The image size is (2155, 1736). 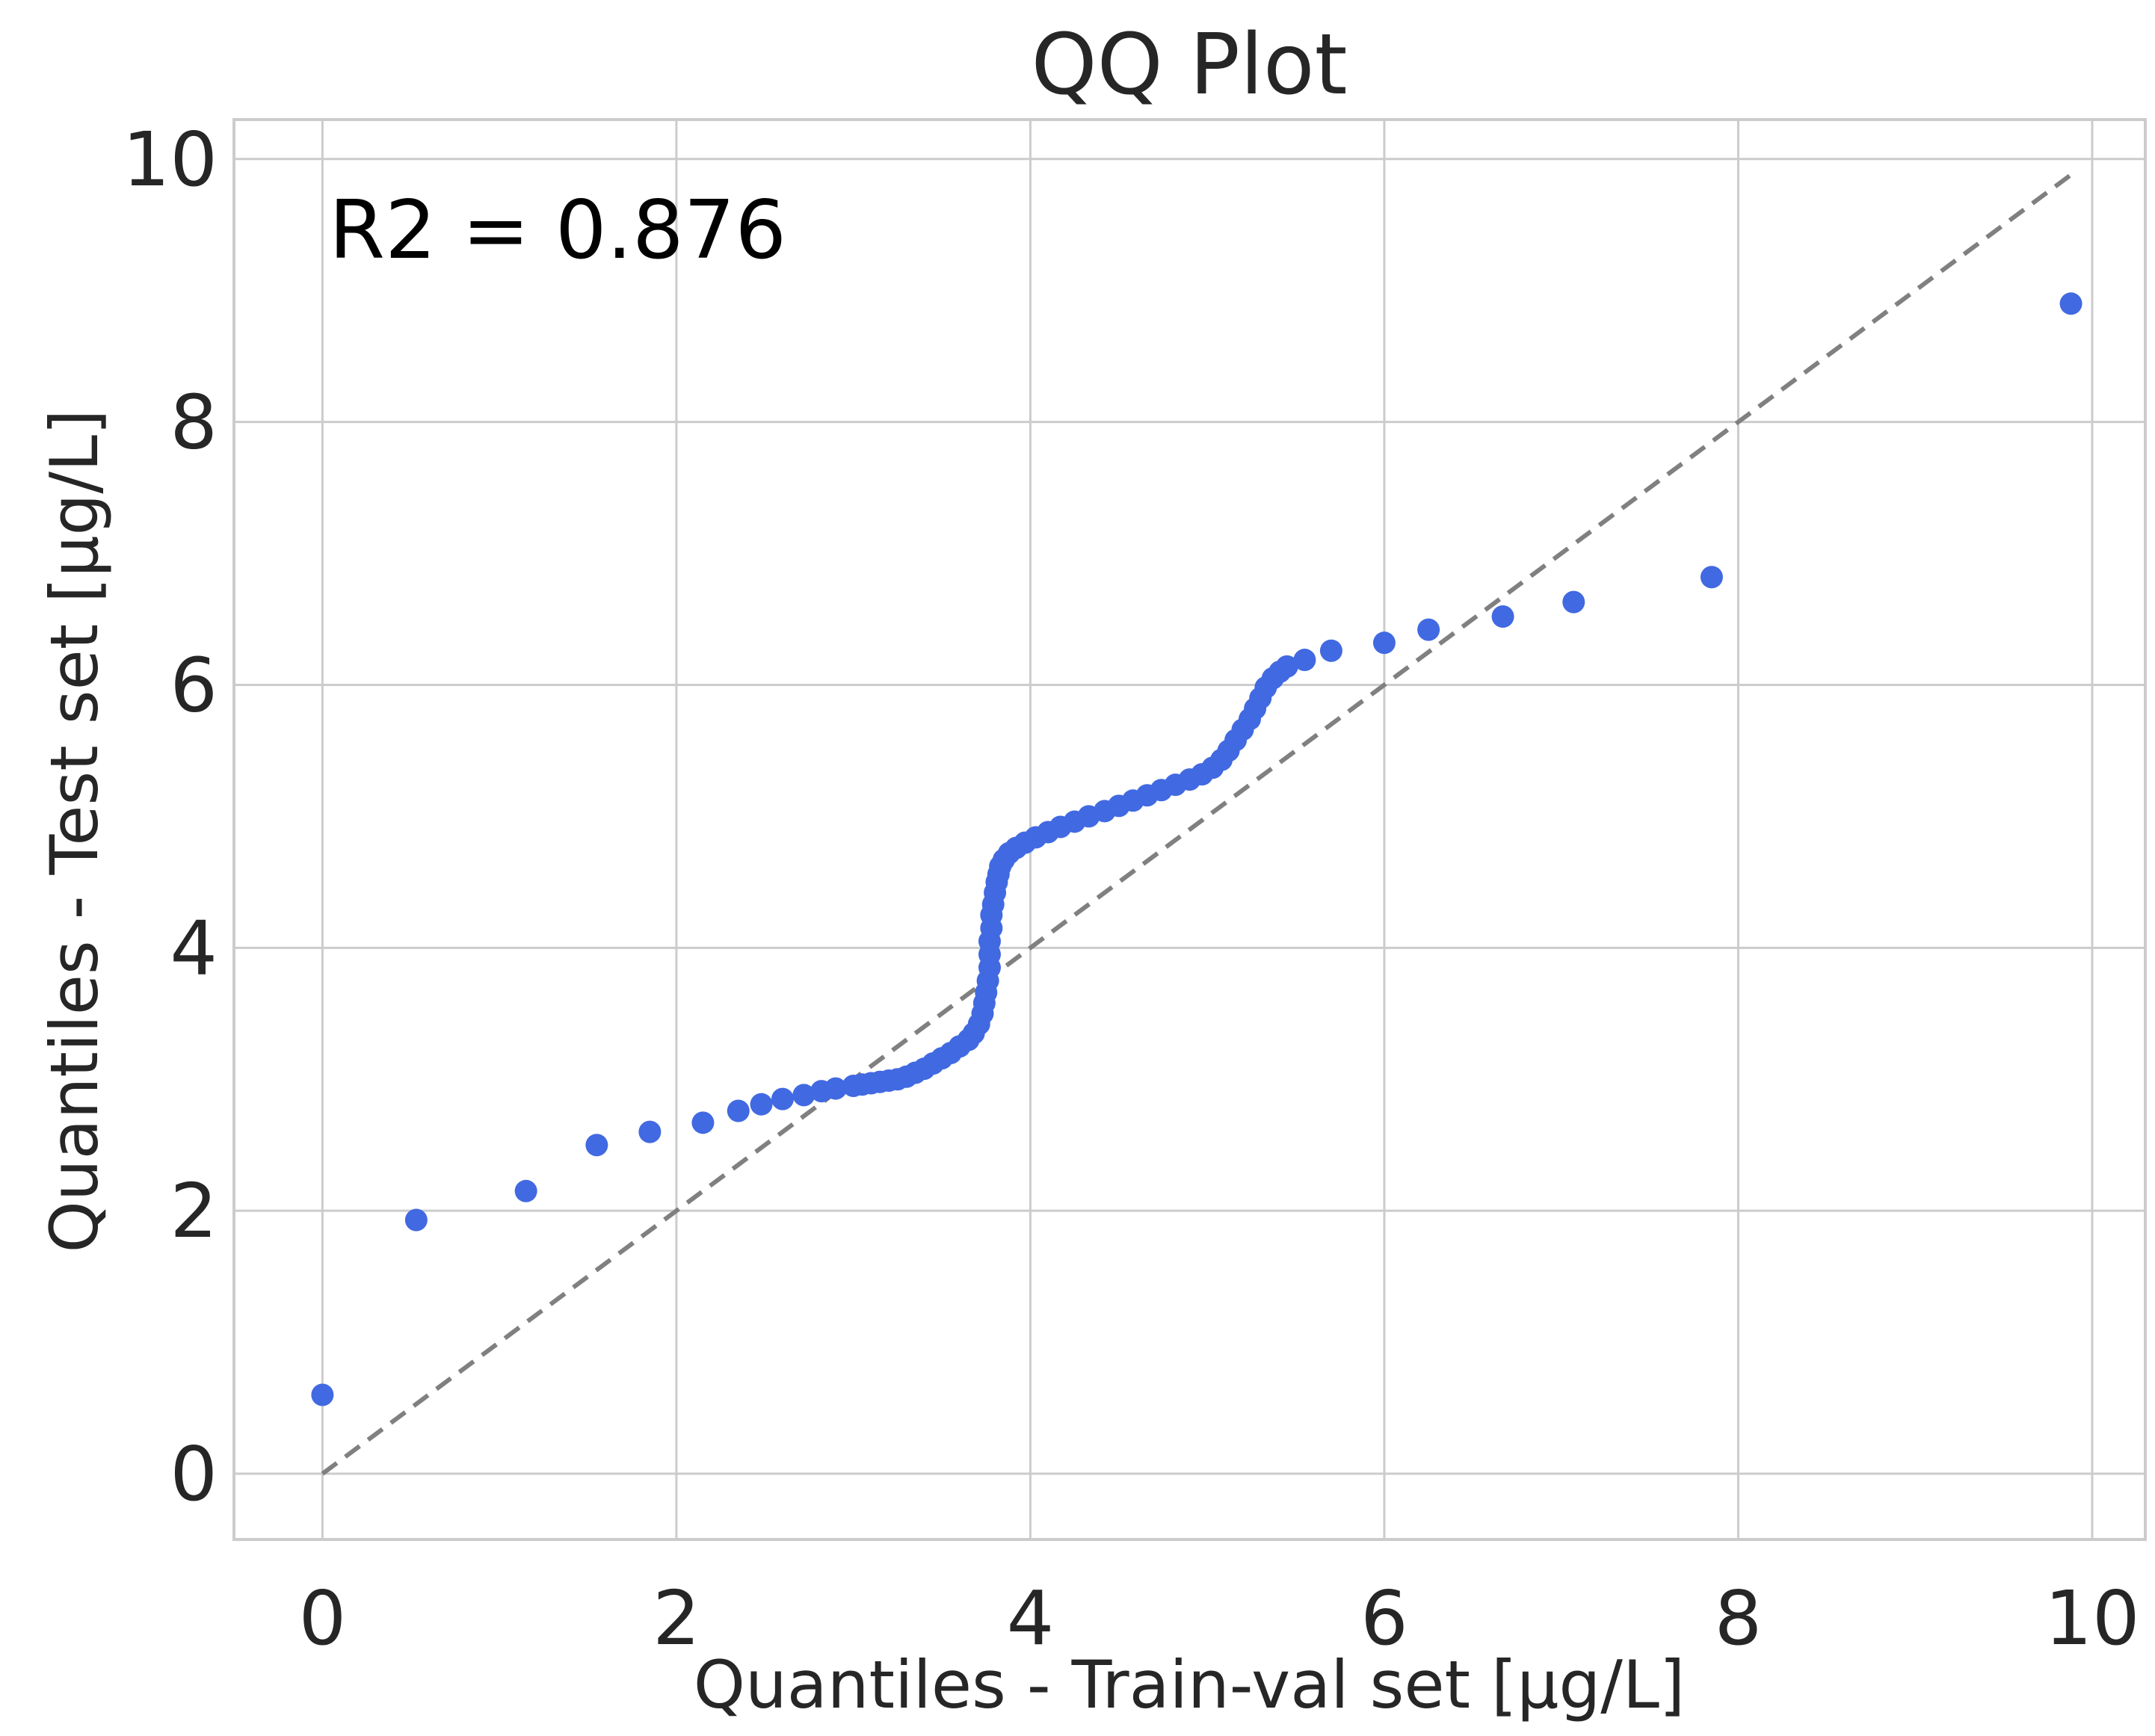 I want to click on y-tick-label: 10, so click(x=170, y=159).